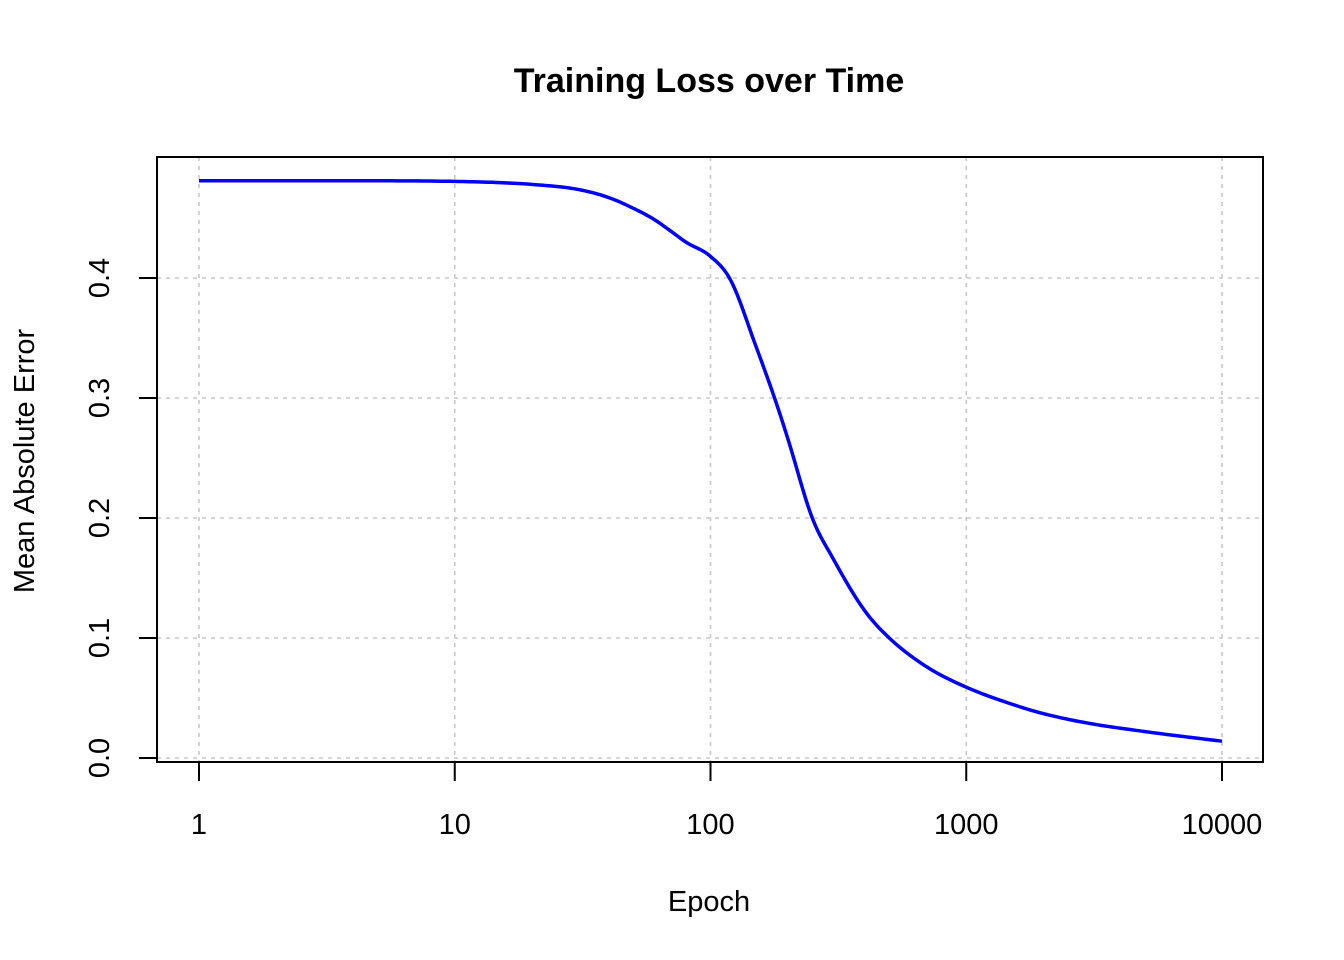  I want to click on x-tick-label: 10000, so click(1222, 825).